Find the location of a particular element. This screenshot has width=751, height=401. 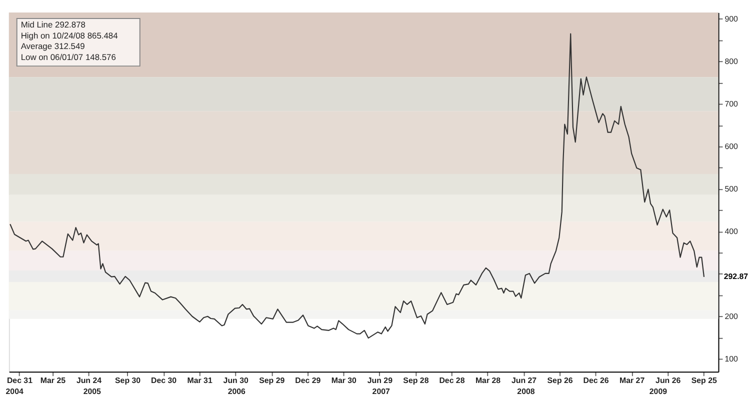

x-tick-label: Dec 30 is located at coordinates (164, 381).